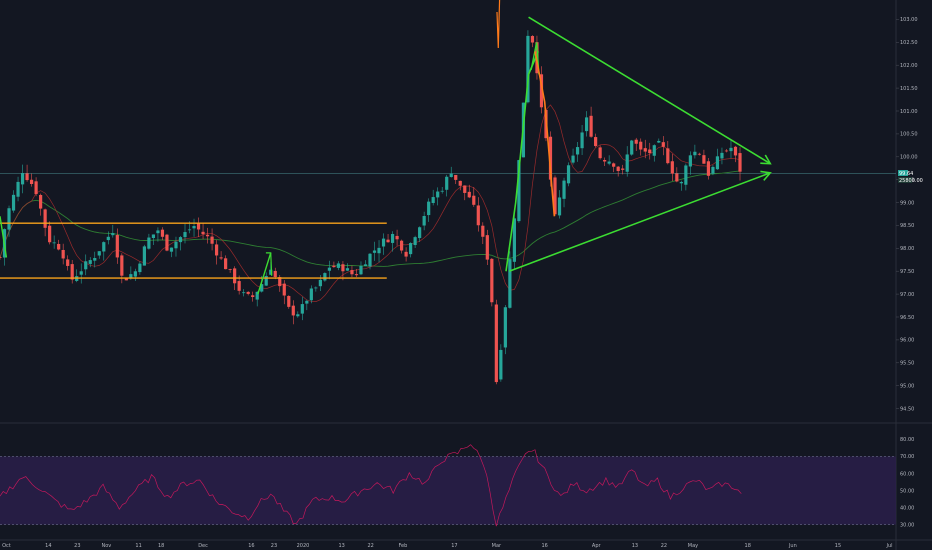 The width and height of the screenshot is (932, 550). I want to click on last-price-tag, so click(903, 173).